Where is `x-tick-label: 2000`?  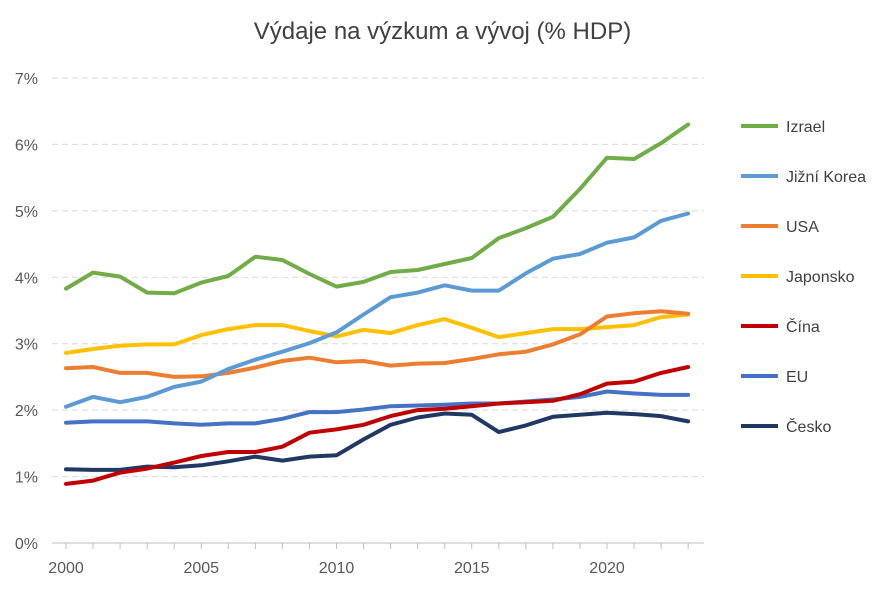
x-tick-label: 2000 is located at coordinates (66, 568).